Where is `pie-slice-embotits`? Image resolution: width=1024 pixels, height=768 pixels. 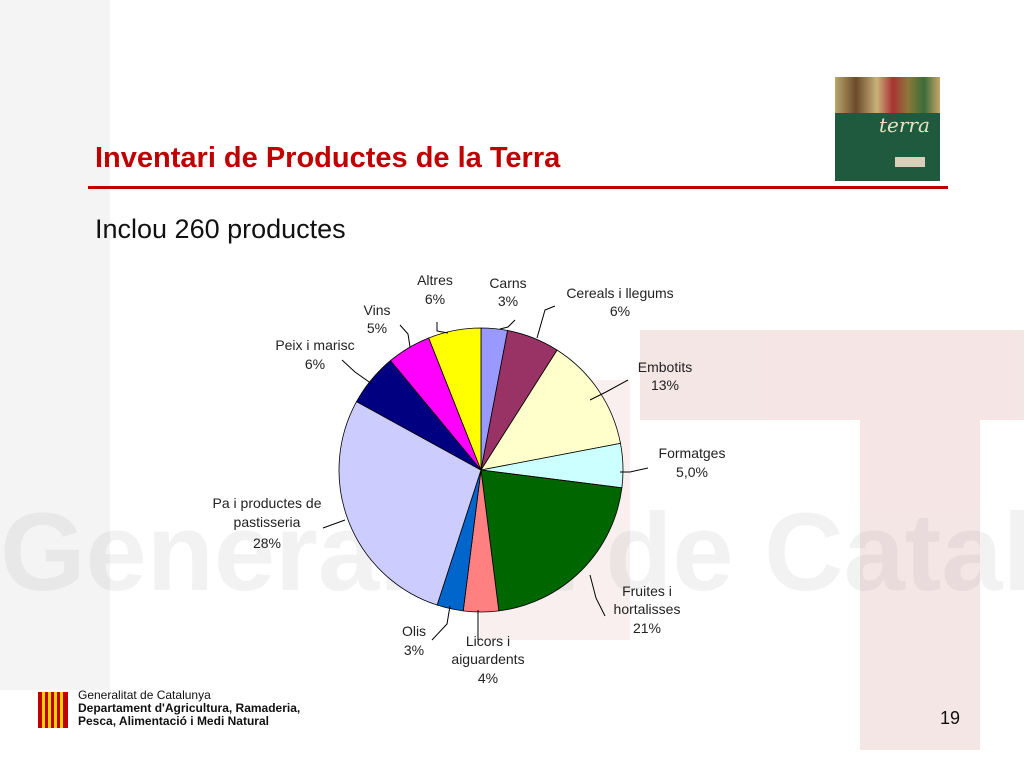
pie-slice-embotits is located at coordinates (550, 410).